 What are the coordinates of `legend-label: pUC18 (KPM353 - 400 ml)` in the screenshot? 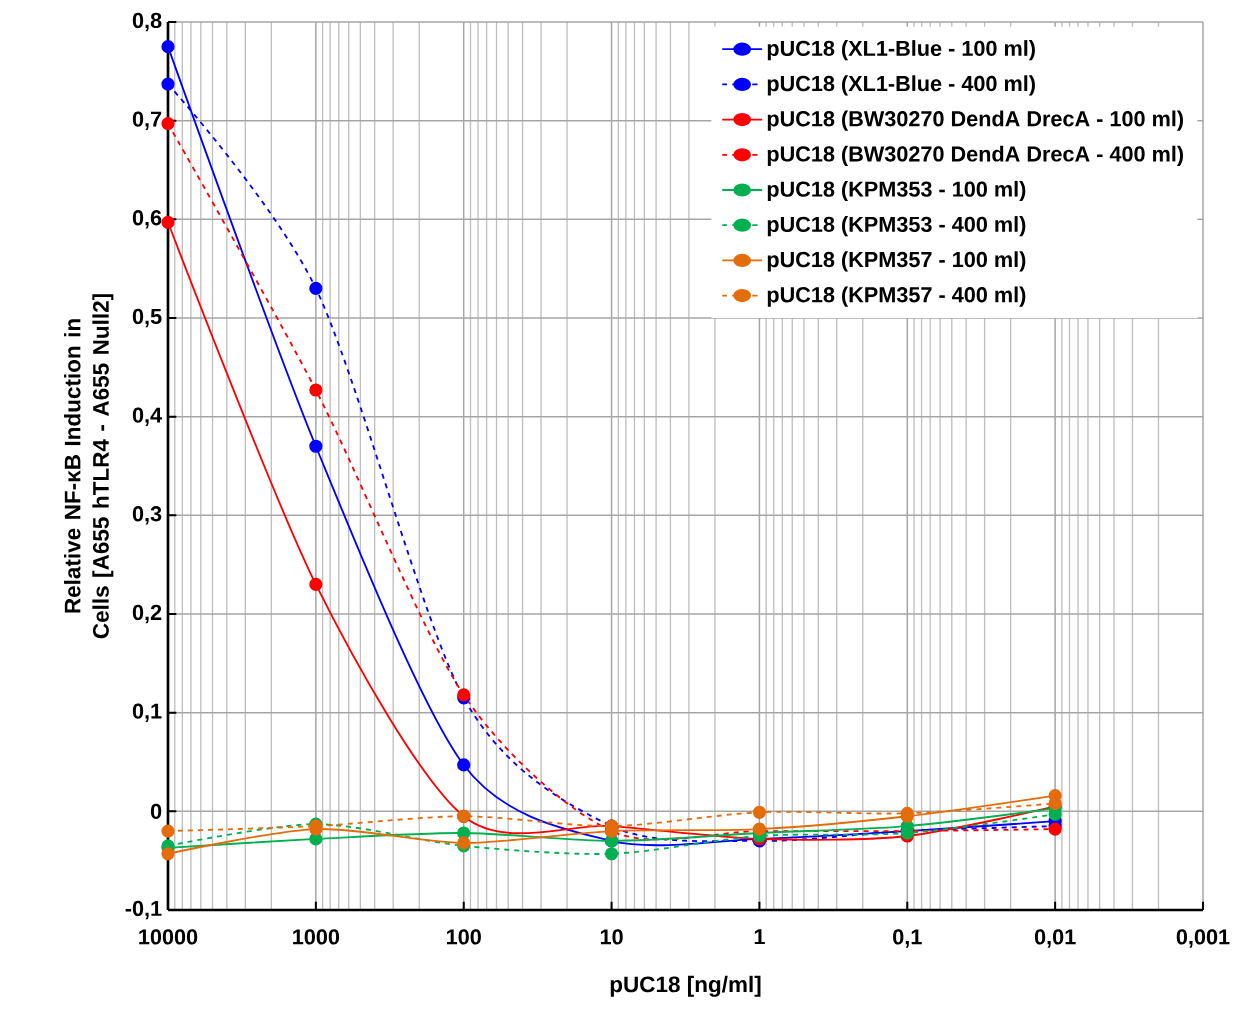 It's located at (896, 226).